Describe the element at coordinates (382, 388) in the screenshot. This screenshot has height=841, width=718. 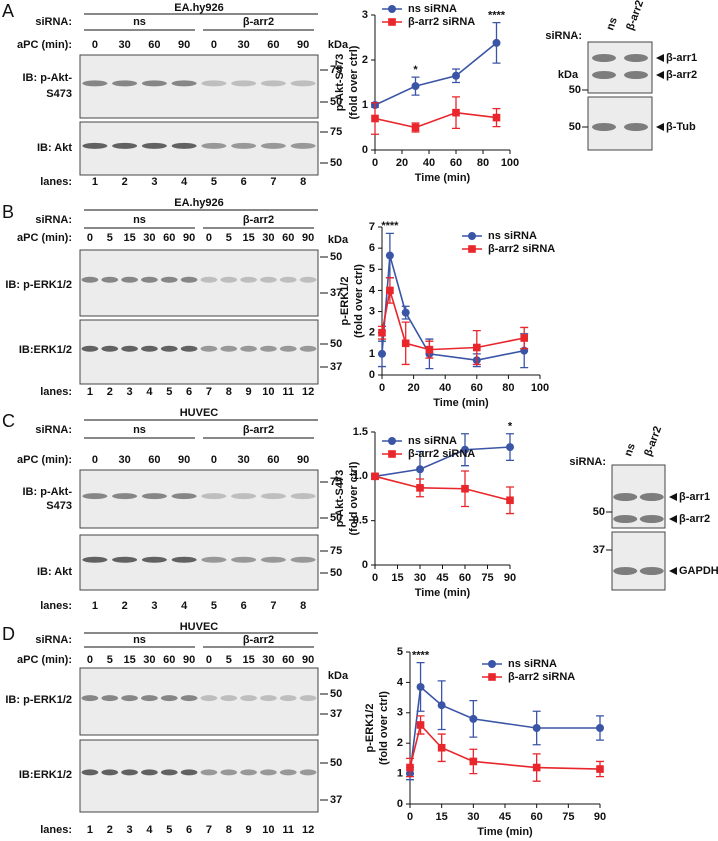
I see `x-tick-label: 0` at that location.